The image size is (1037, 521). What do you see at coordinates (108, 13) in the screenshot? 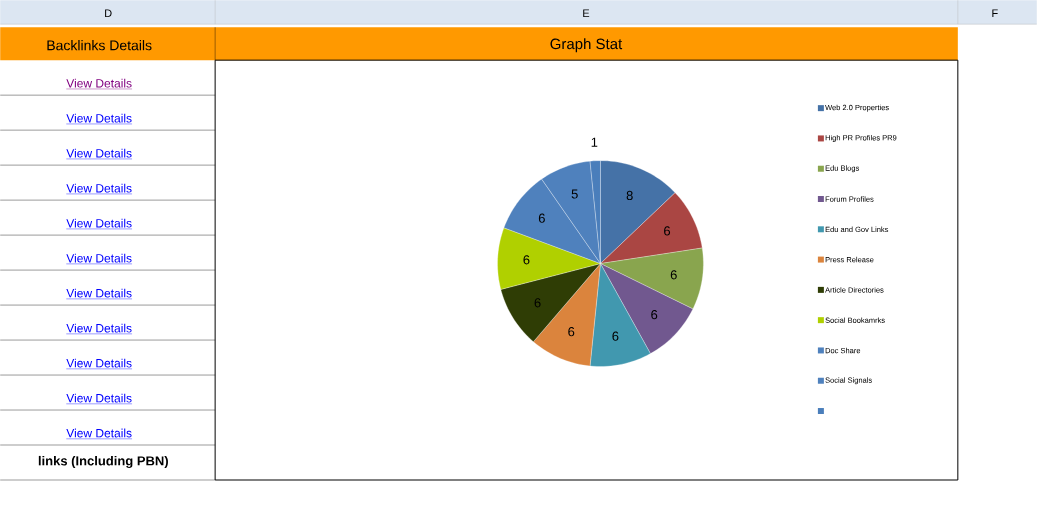
I see `text: D` at bounding box center [108, 13].